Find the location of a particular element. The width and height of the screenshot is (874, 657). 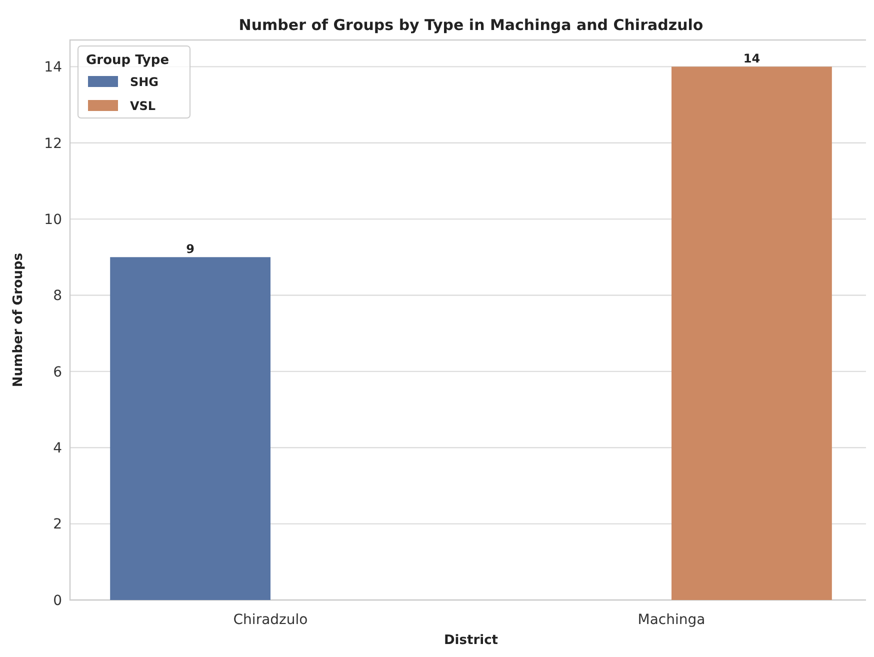

legend-label: SHG is located at coordinates (144, 82).